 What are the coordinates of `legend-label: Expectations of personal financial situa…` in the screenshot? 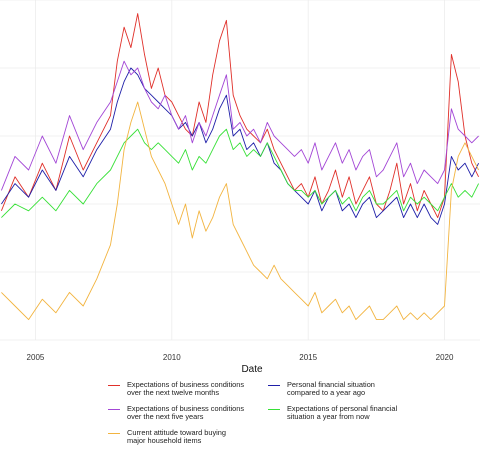 It's located at (342, 412).